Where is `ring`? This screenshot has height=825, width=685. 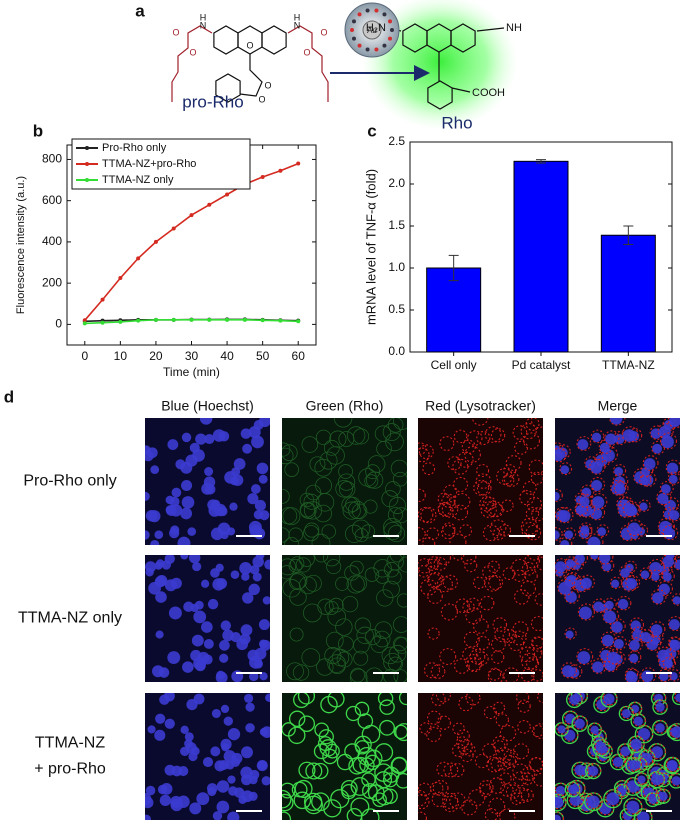 ring is located at coordinates (274, 40).